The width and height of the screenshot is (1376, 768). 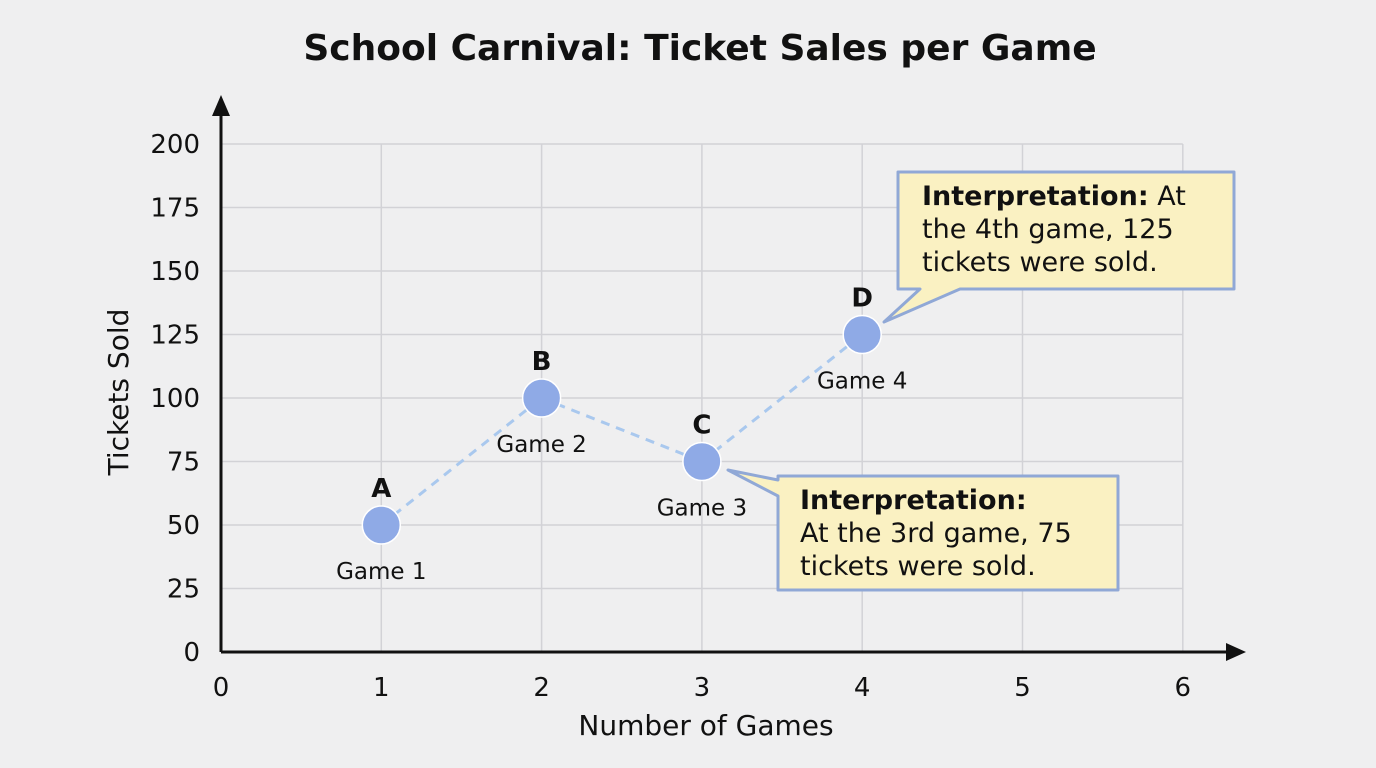 I want to click on y-tick-label: 25, so click(x=183, y=590).